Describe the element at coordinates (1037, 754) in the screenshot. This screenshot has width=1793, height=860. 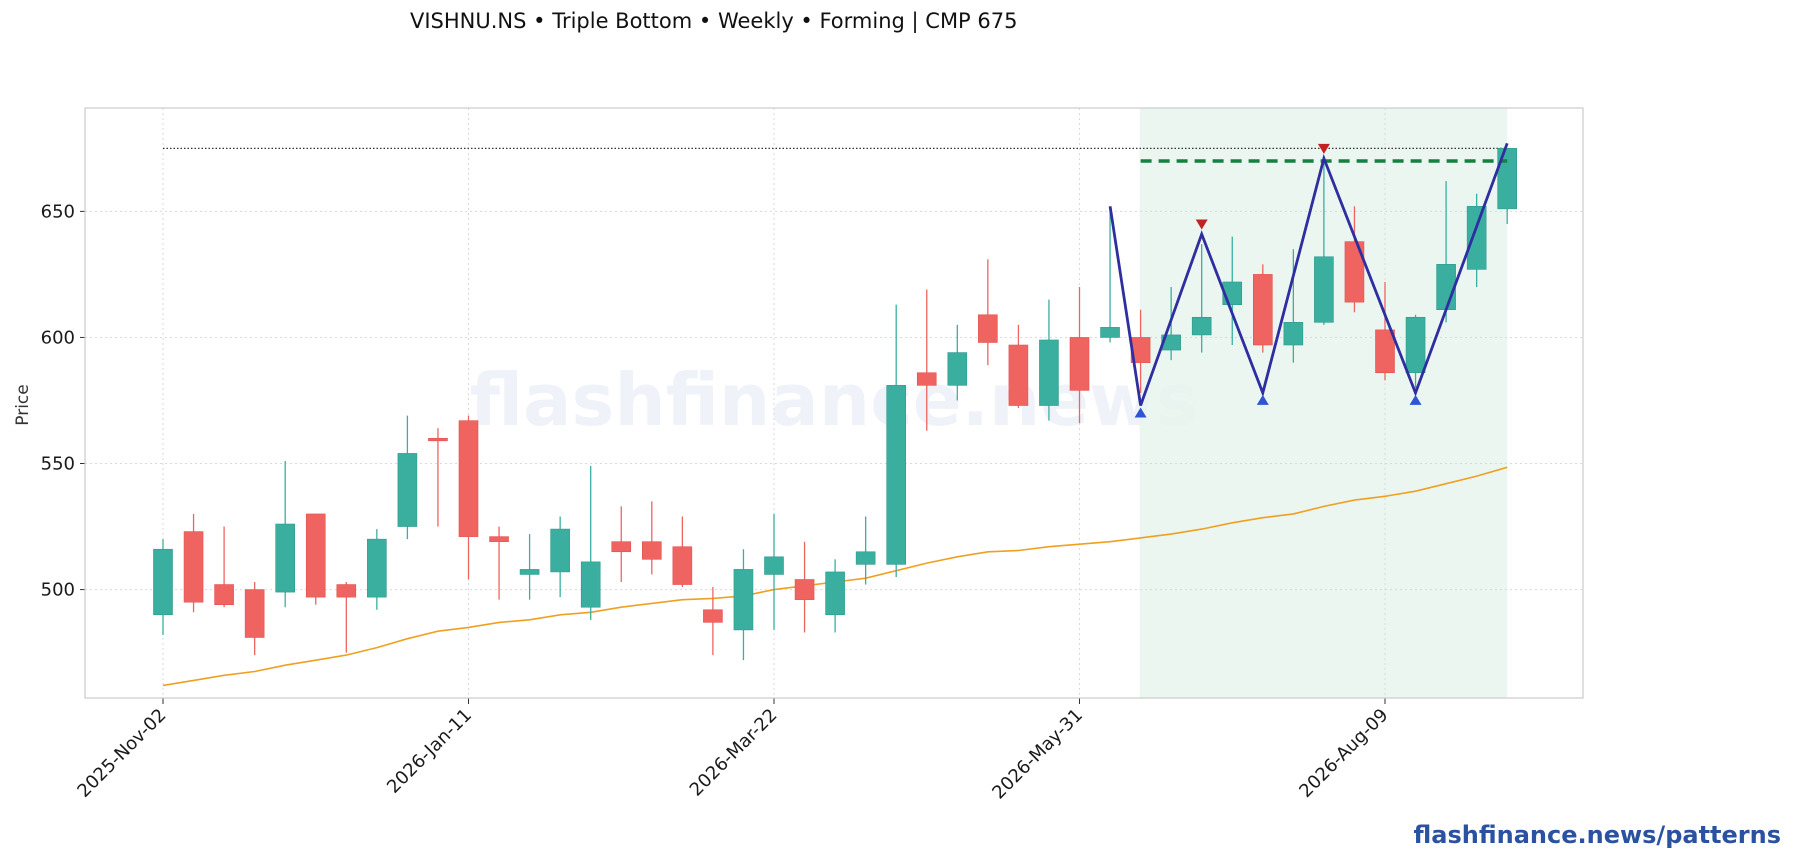
I see `x-tick-label: 2026-May-31` at that location.